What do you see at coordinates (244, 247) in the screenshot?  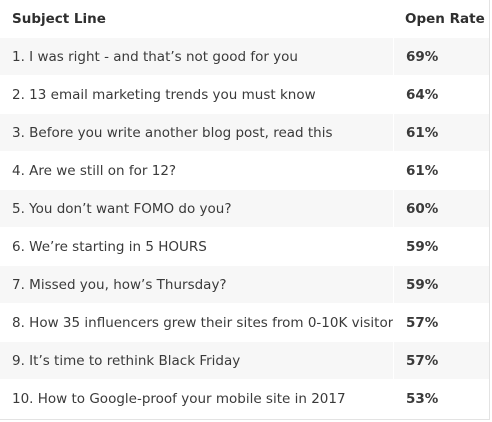 I see `table-row: 6. We’re starting in 5 HOURS 59%` at bounding box center [244, 247].